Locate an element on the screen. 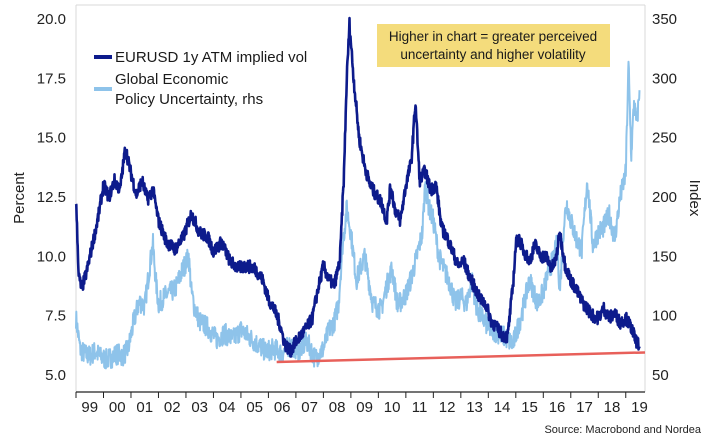  x-tick-label: 99 is located at coordinates (89, 407).